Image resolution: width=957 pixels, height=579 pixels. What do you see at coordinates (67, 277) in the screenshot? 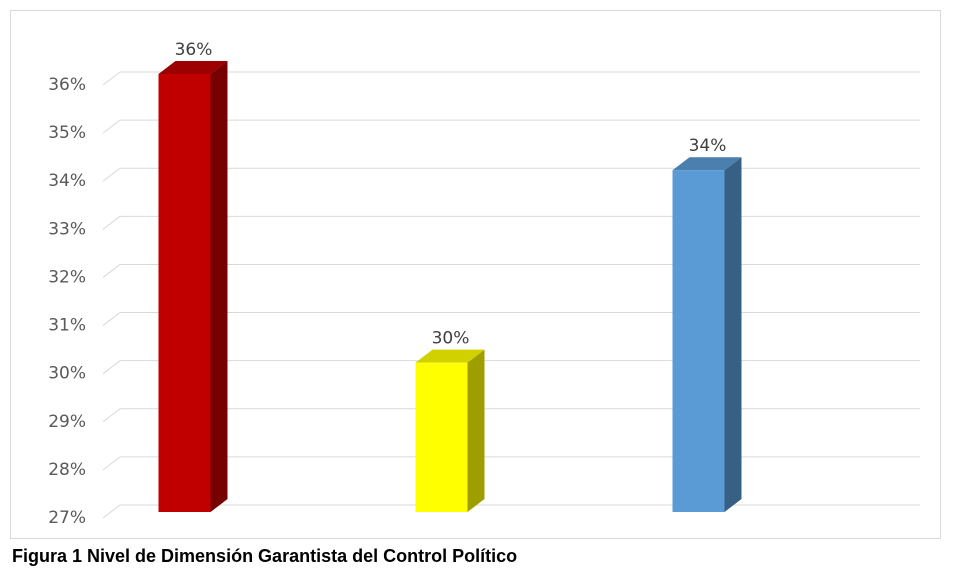
I see `y-tick-label: 32%` at bounding box center [67, 277].